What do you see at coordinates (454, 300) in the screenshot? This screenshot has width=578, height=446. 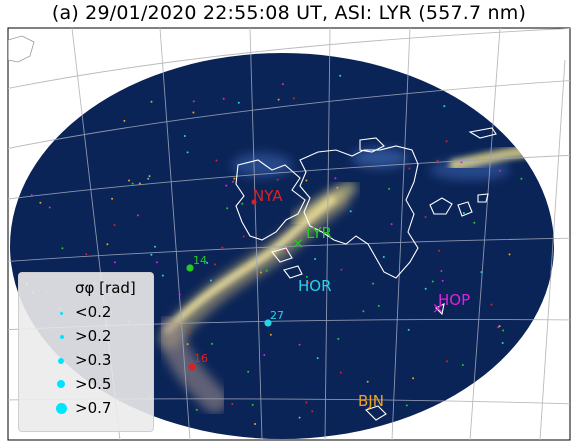 I see `station-label-hop: HOP` at bounding box center [454, 300].